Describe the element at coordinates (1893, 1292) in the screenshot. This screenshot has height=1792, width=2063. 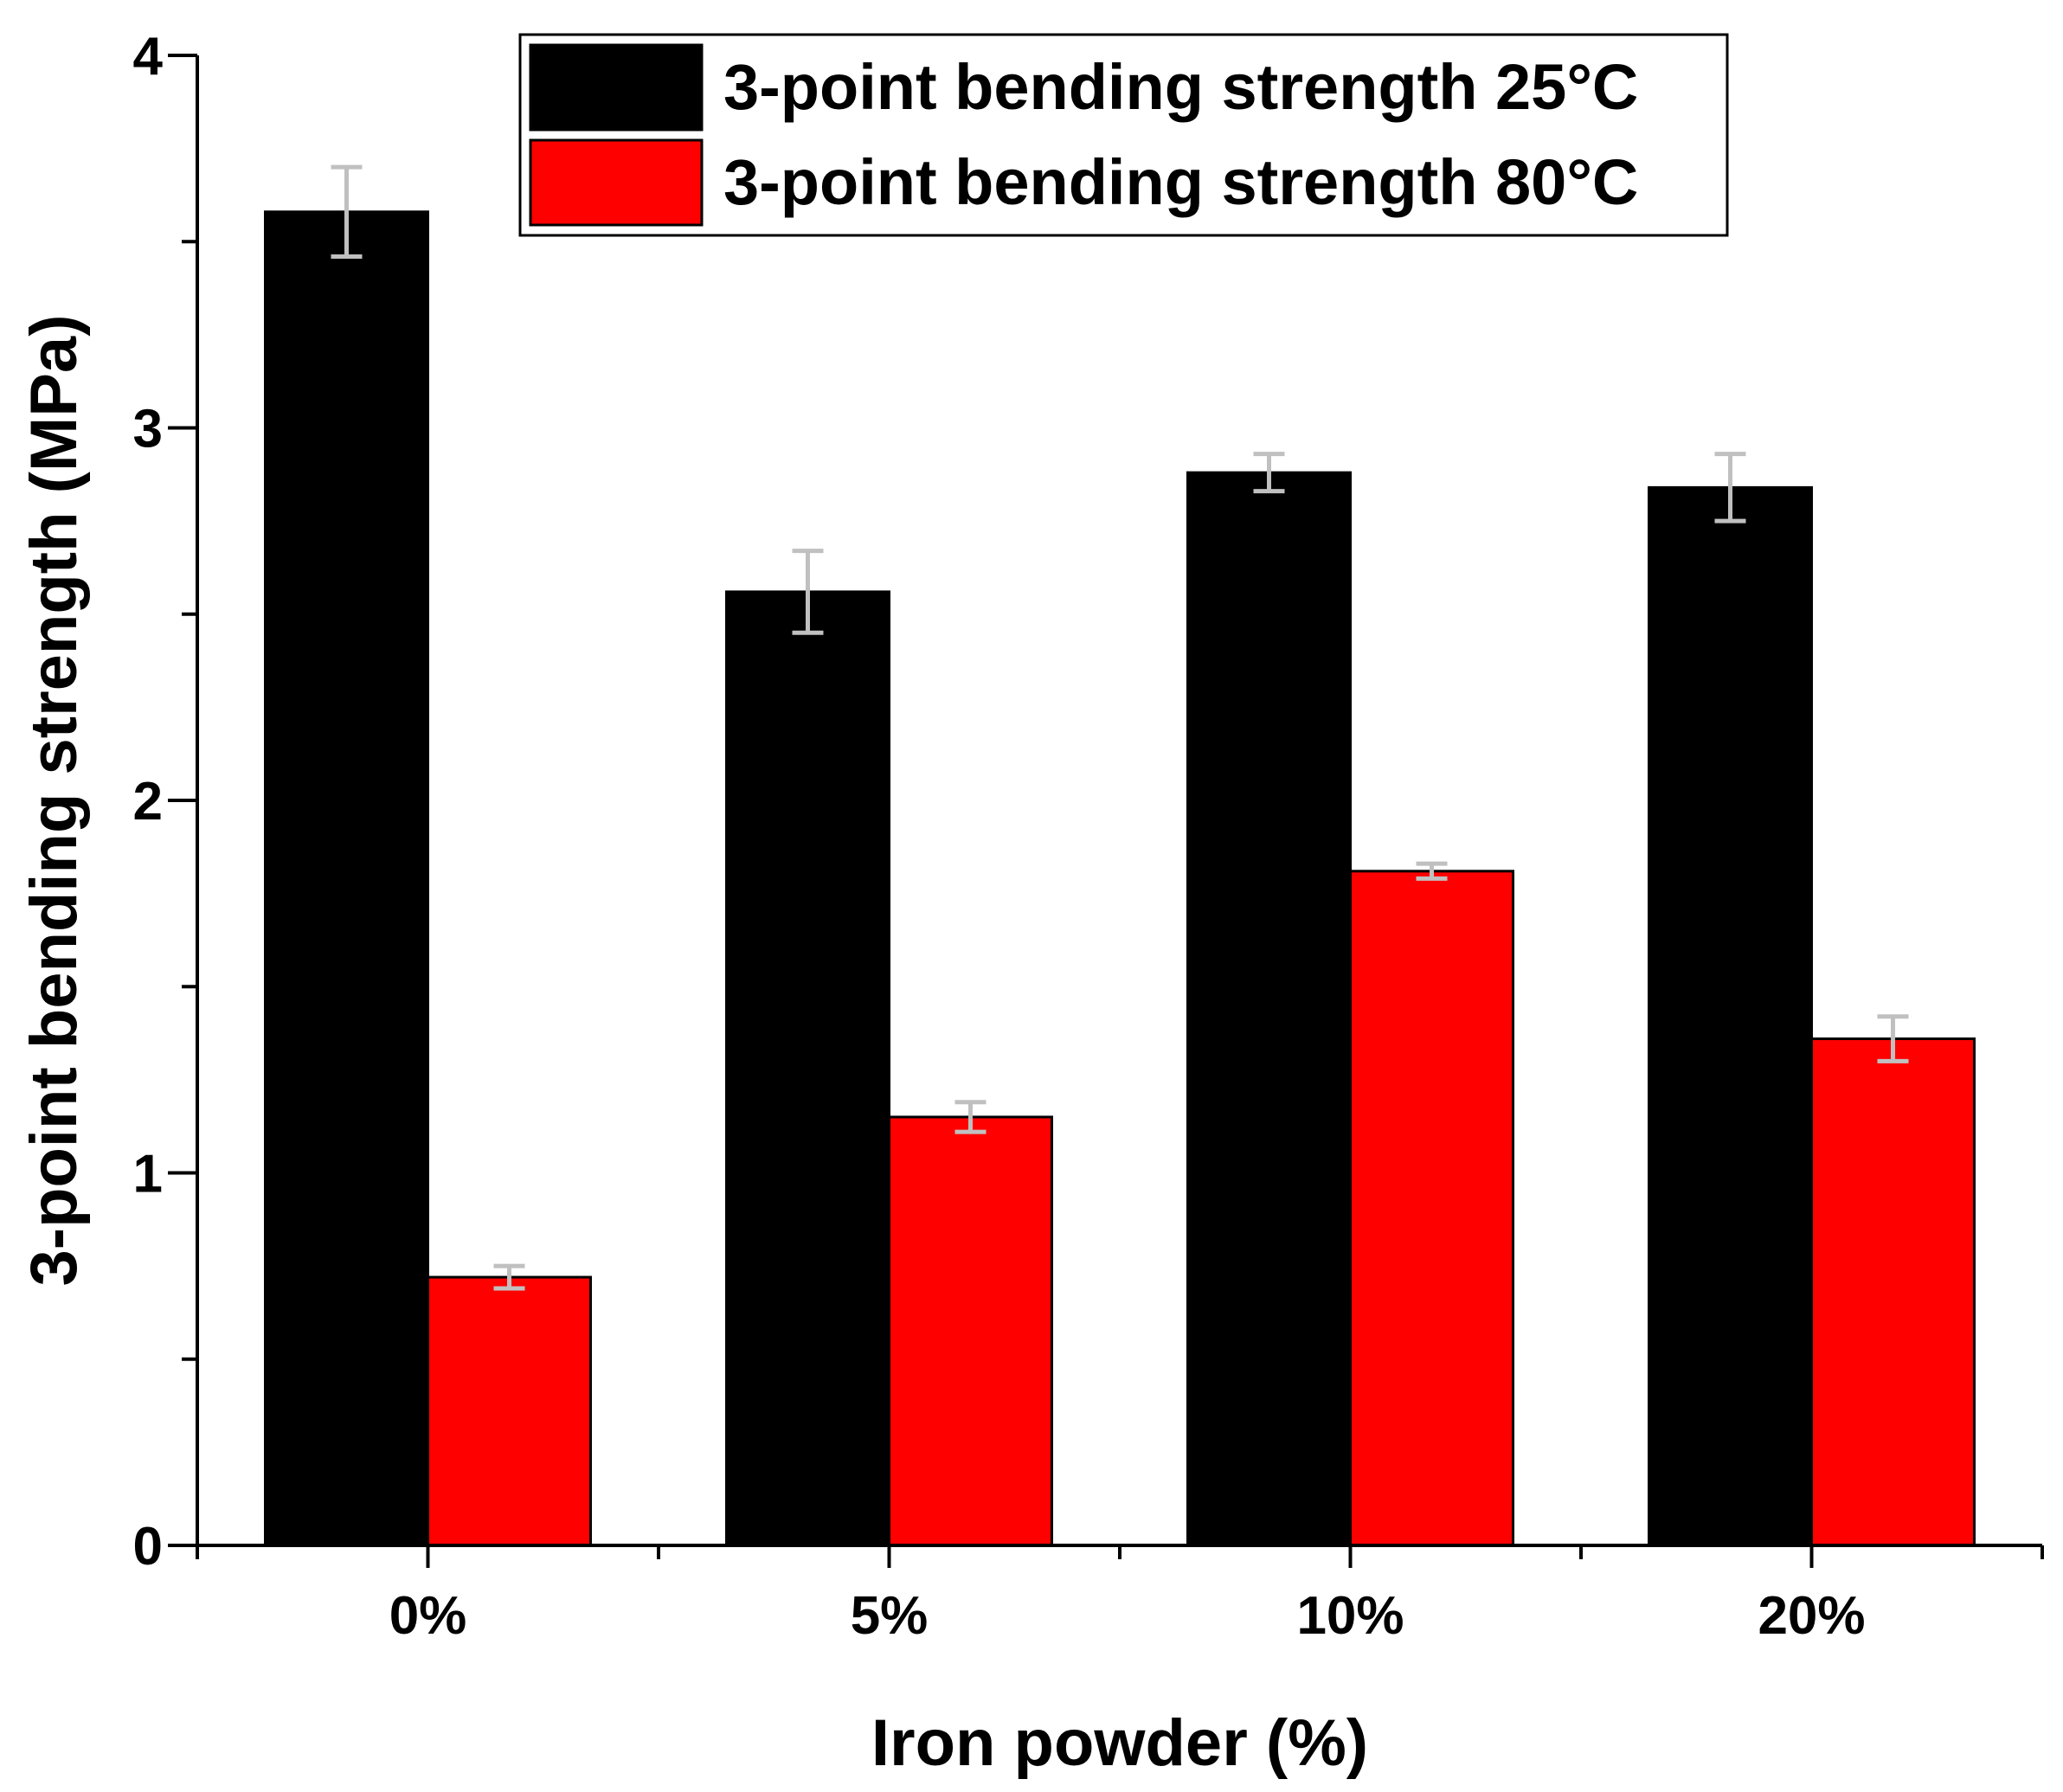
I see `bar-80c-20pct` at that location.